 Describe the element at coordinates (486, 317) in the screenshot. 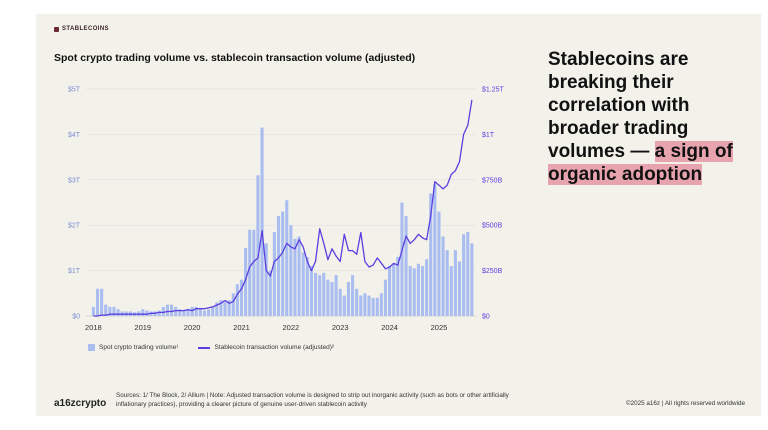

I see `y-right-tick-label: $0` at that location.